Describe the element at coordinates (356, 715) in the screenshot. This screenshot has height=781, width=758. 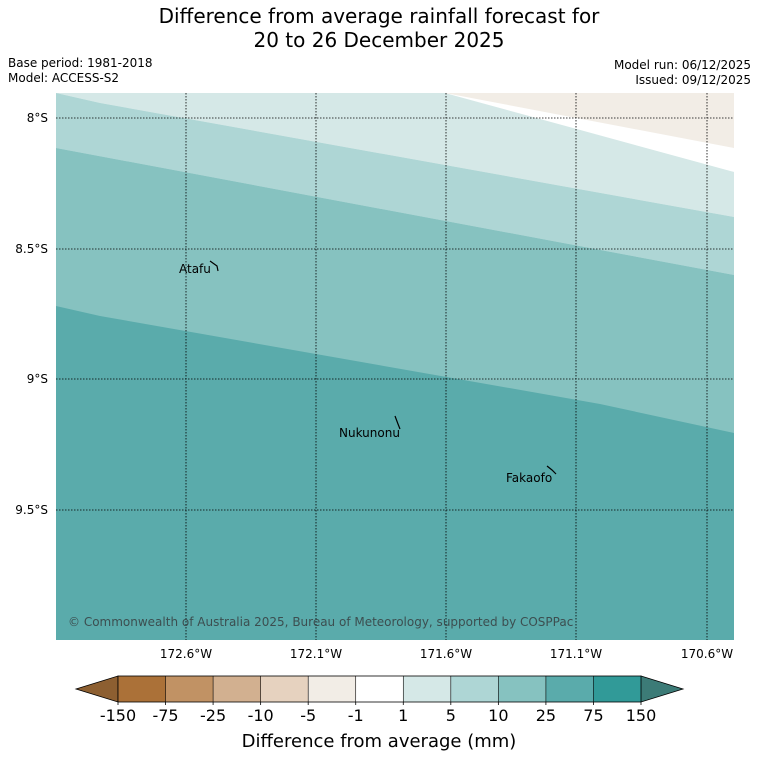
I see `colorbar-tick-label: -1` at that location.